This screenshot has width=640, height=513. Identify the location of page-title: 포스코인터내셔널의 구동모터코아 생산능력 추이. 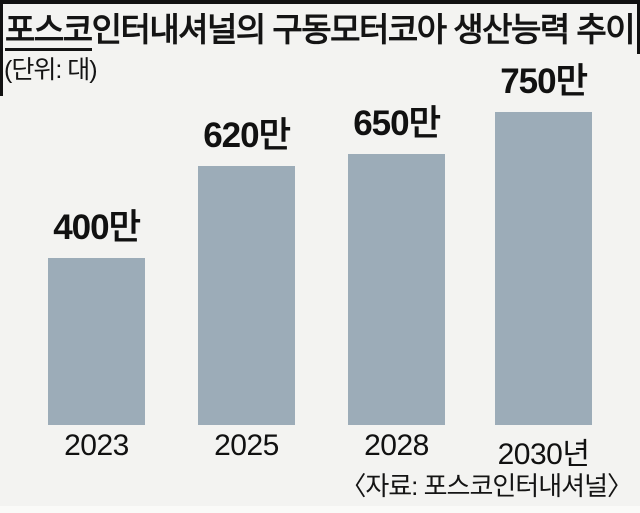
(320, 27).